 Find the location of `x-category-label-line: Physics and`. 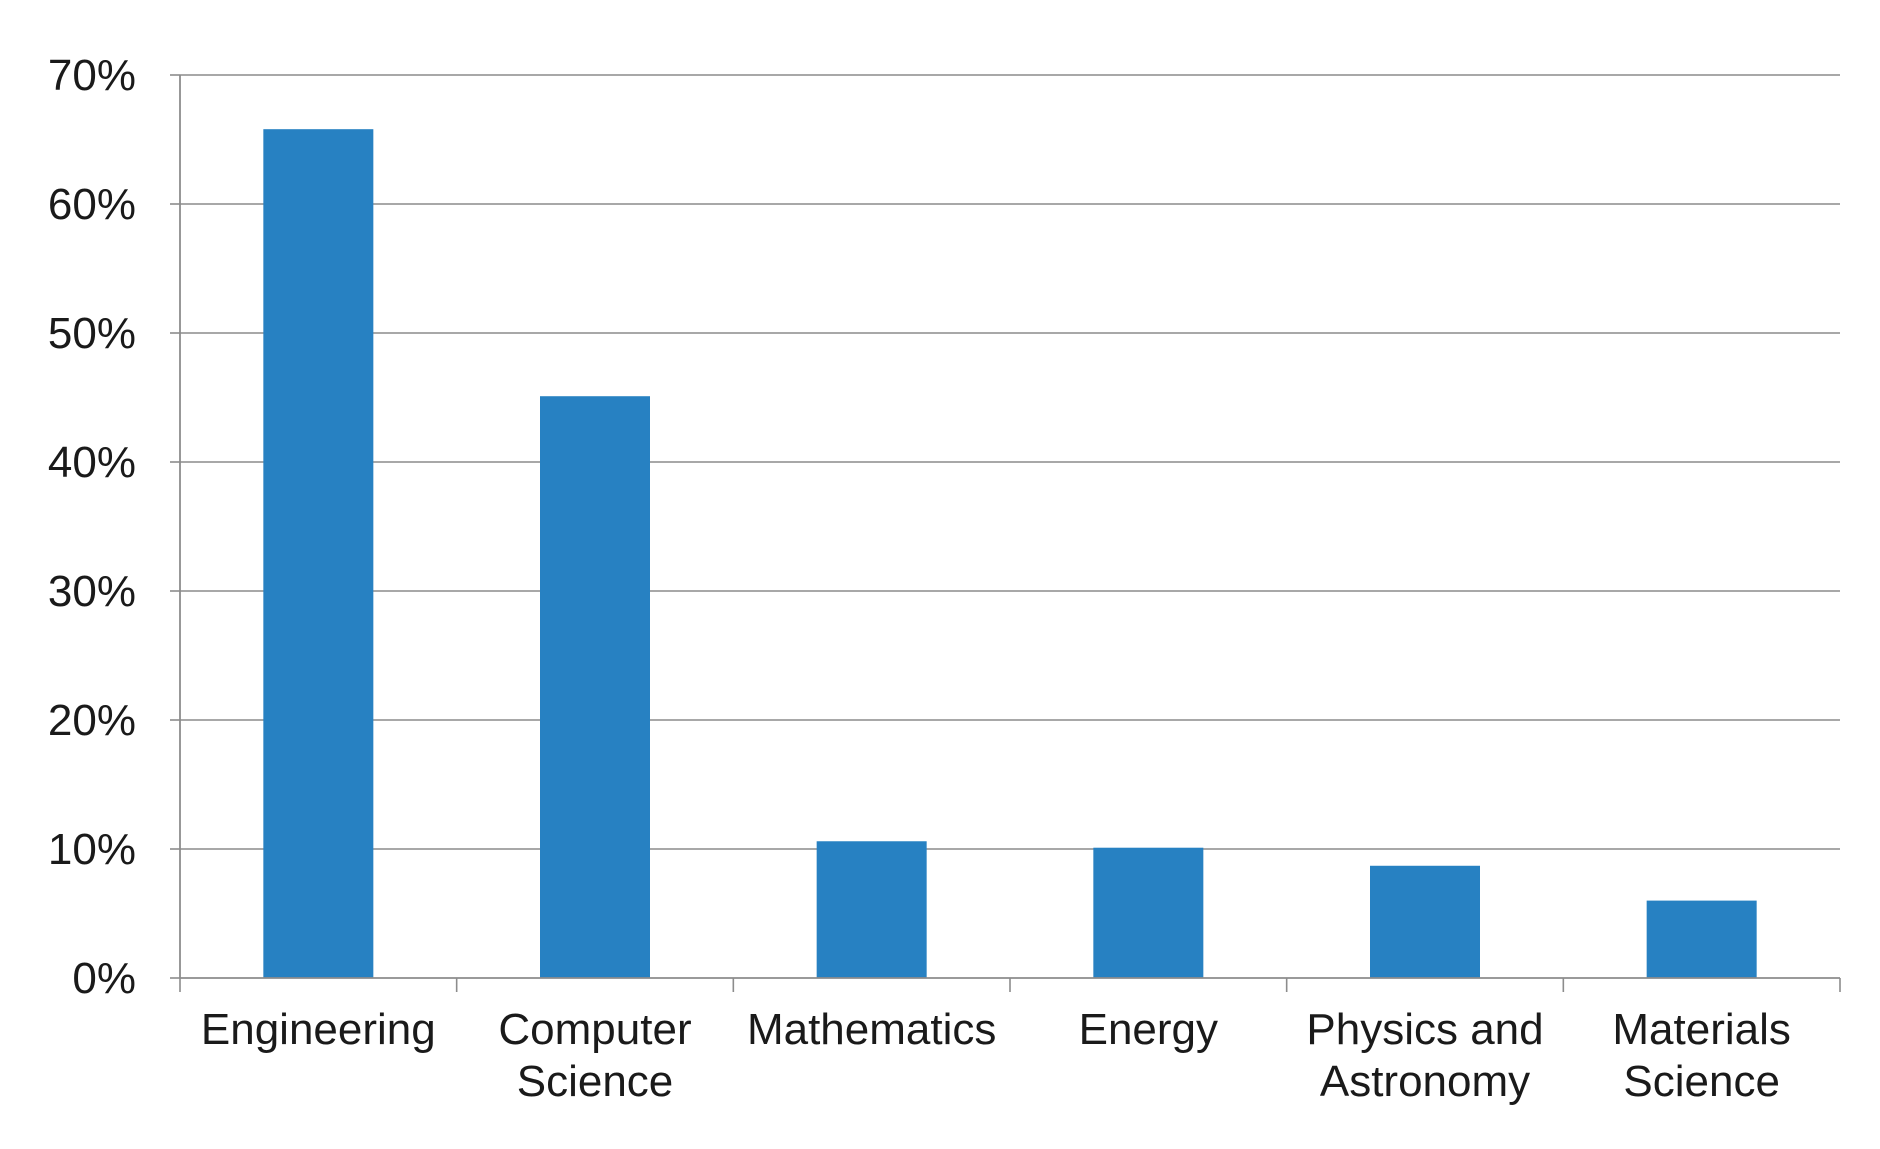

x-category-label-line: Physics and is located at coordinates (1424, 1029).